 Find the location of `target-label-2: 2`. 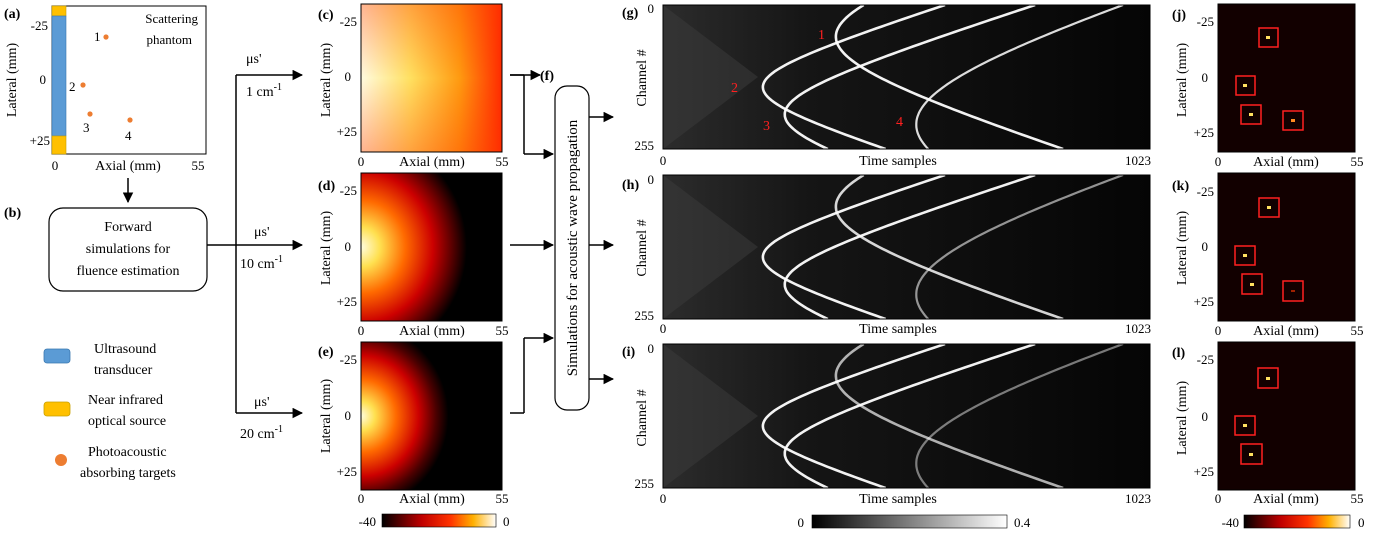

target-label-2: 2 is located at coordinates (72, 86).